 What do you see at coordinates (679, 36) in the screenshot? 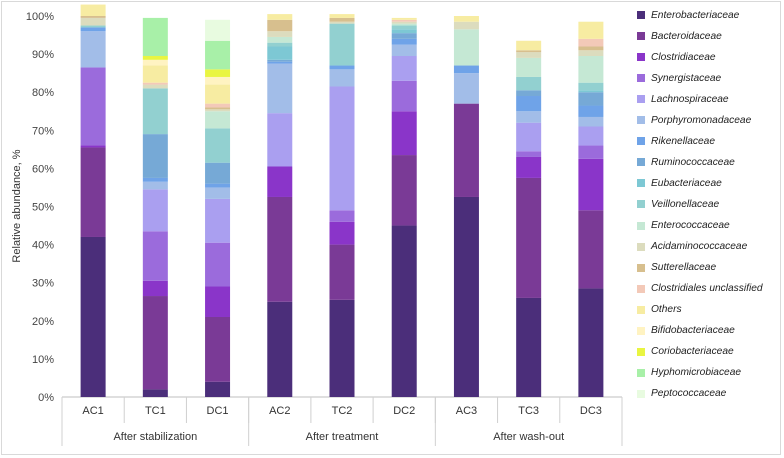
I see `legend-item: Bacteroidaceae` at bounding box center [679, 36].